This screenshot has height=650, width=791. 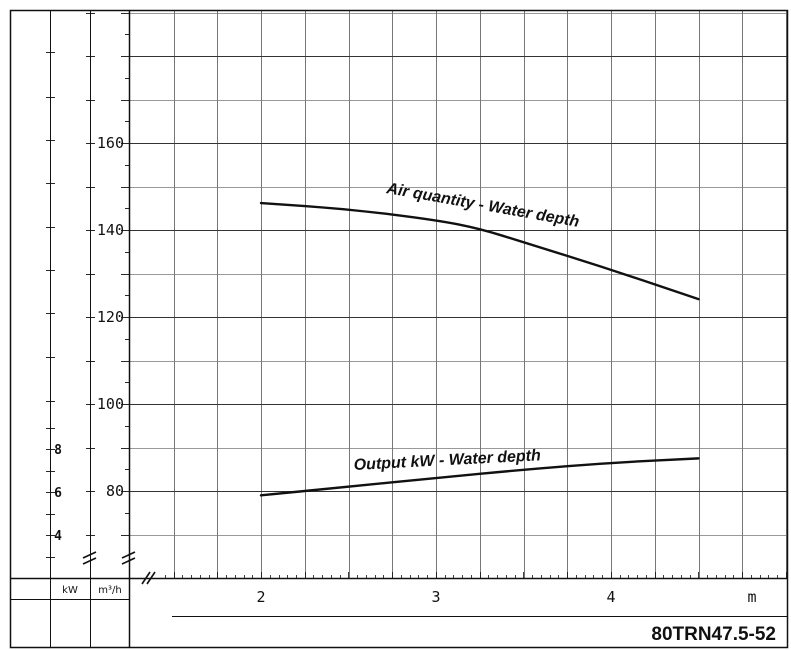 I want to click on x-unit-label: m, so click(x=751, y=597).